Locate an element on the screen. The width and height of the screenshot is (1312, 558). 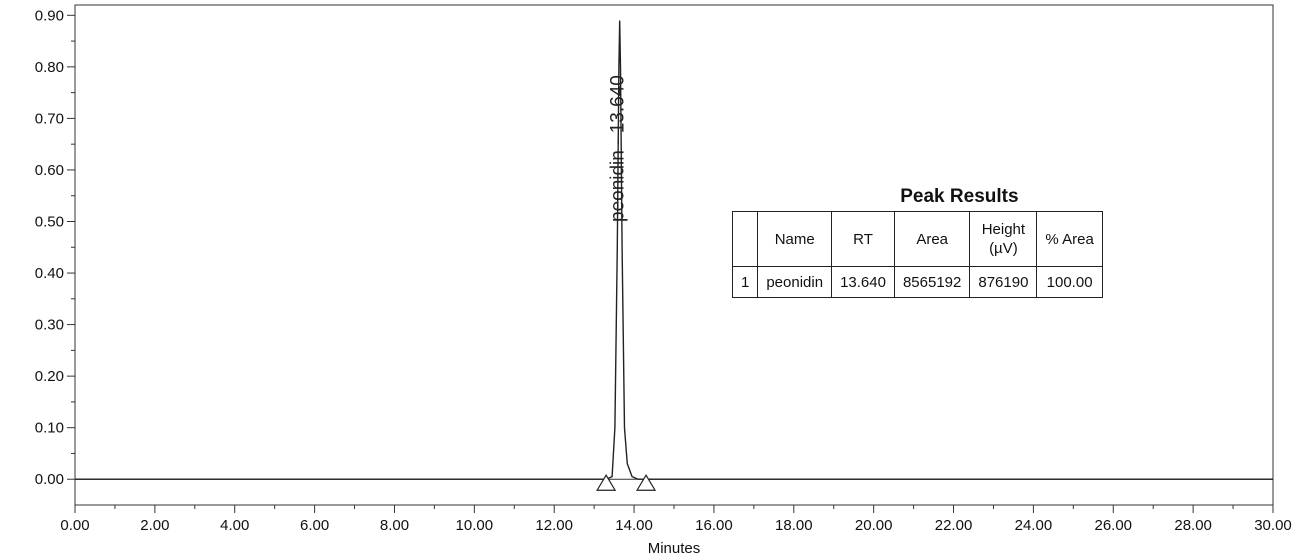
peak-results-cell: peonidin is located at coordinates (795, 282).